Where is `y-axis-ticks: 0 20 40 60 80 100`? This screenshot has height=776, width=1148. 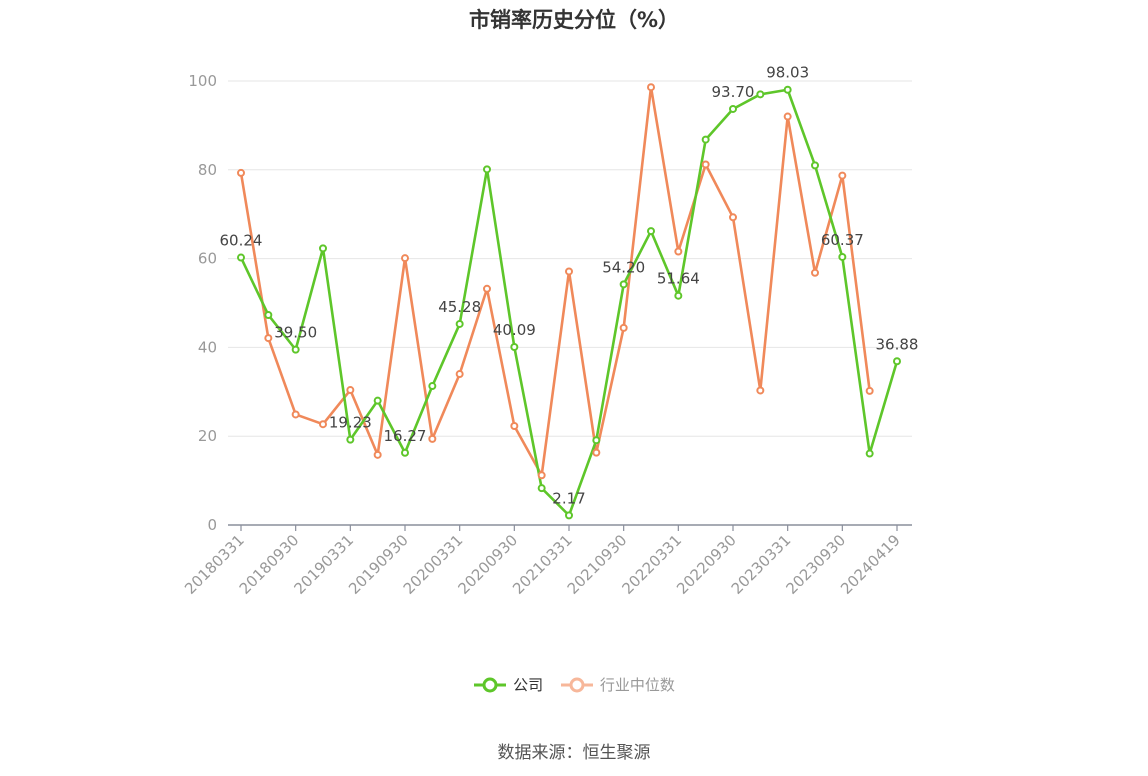
y-axis-ticks: 0 20 40 60 80 100 is located at coordinates (202, 303).